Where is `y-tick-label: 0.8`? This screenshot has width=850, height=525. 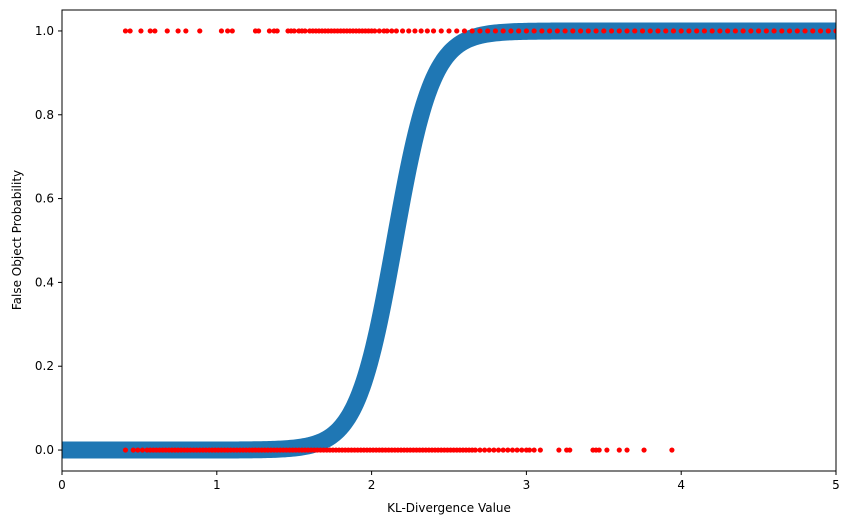 y-tick-label: 0.8 is located at coordinates (44, 115).